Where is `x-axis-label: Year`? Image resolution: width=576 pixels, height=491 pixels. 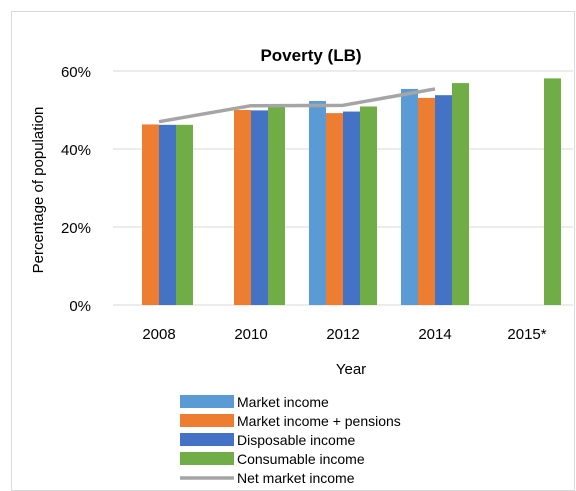 x-axis-label: Year is located at coordinates (351, 369).